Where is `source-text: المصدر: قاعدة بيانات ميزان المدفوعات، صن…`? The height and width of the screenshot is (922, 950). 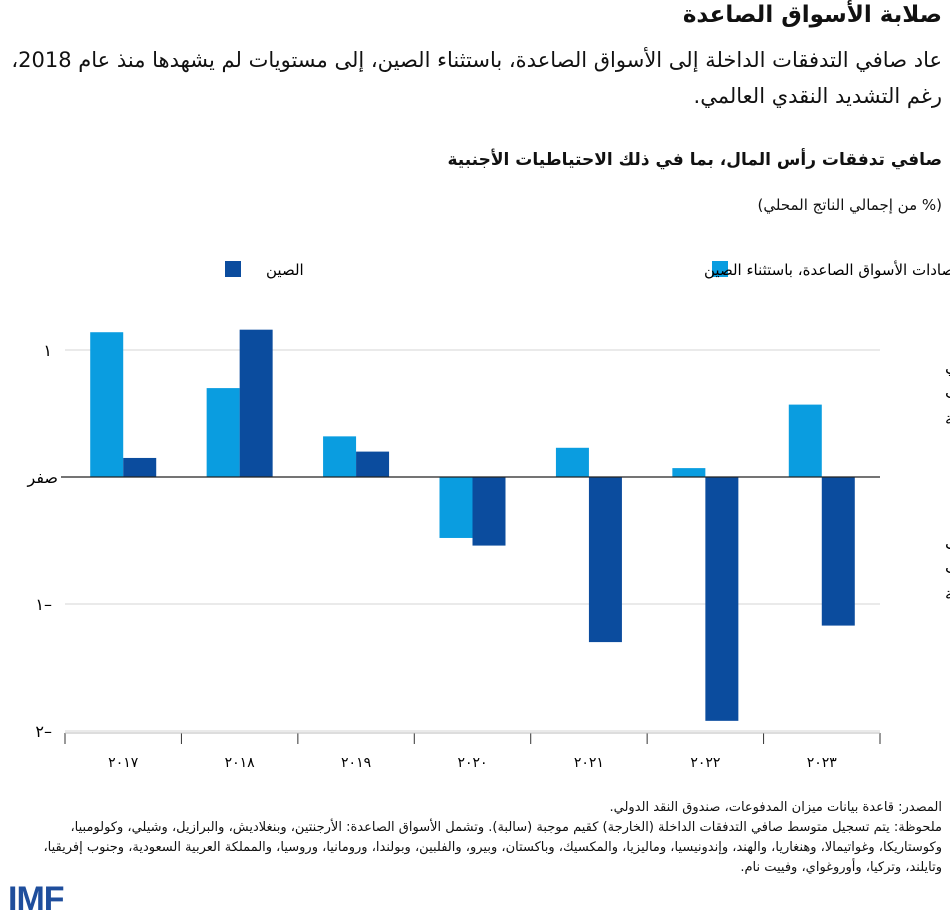 source-text: المصدر: قاعدة بيانات ميزان المدفوعات، صن… is located at coordinates (775, 807).